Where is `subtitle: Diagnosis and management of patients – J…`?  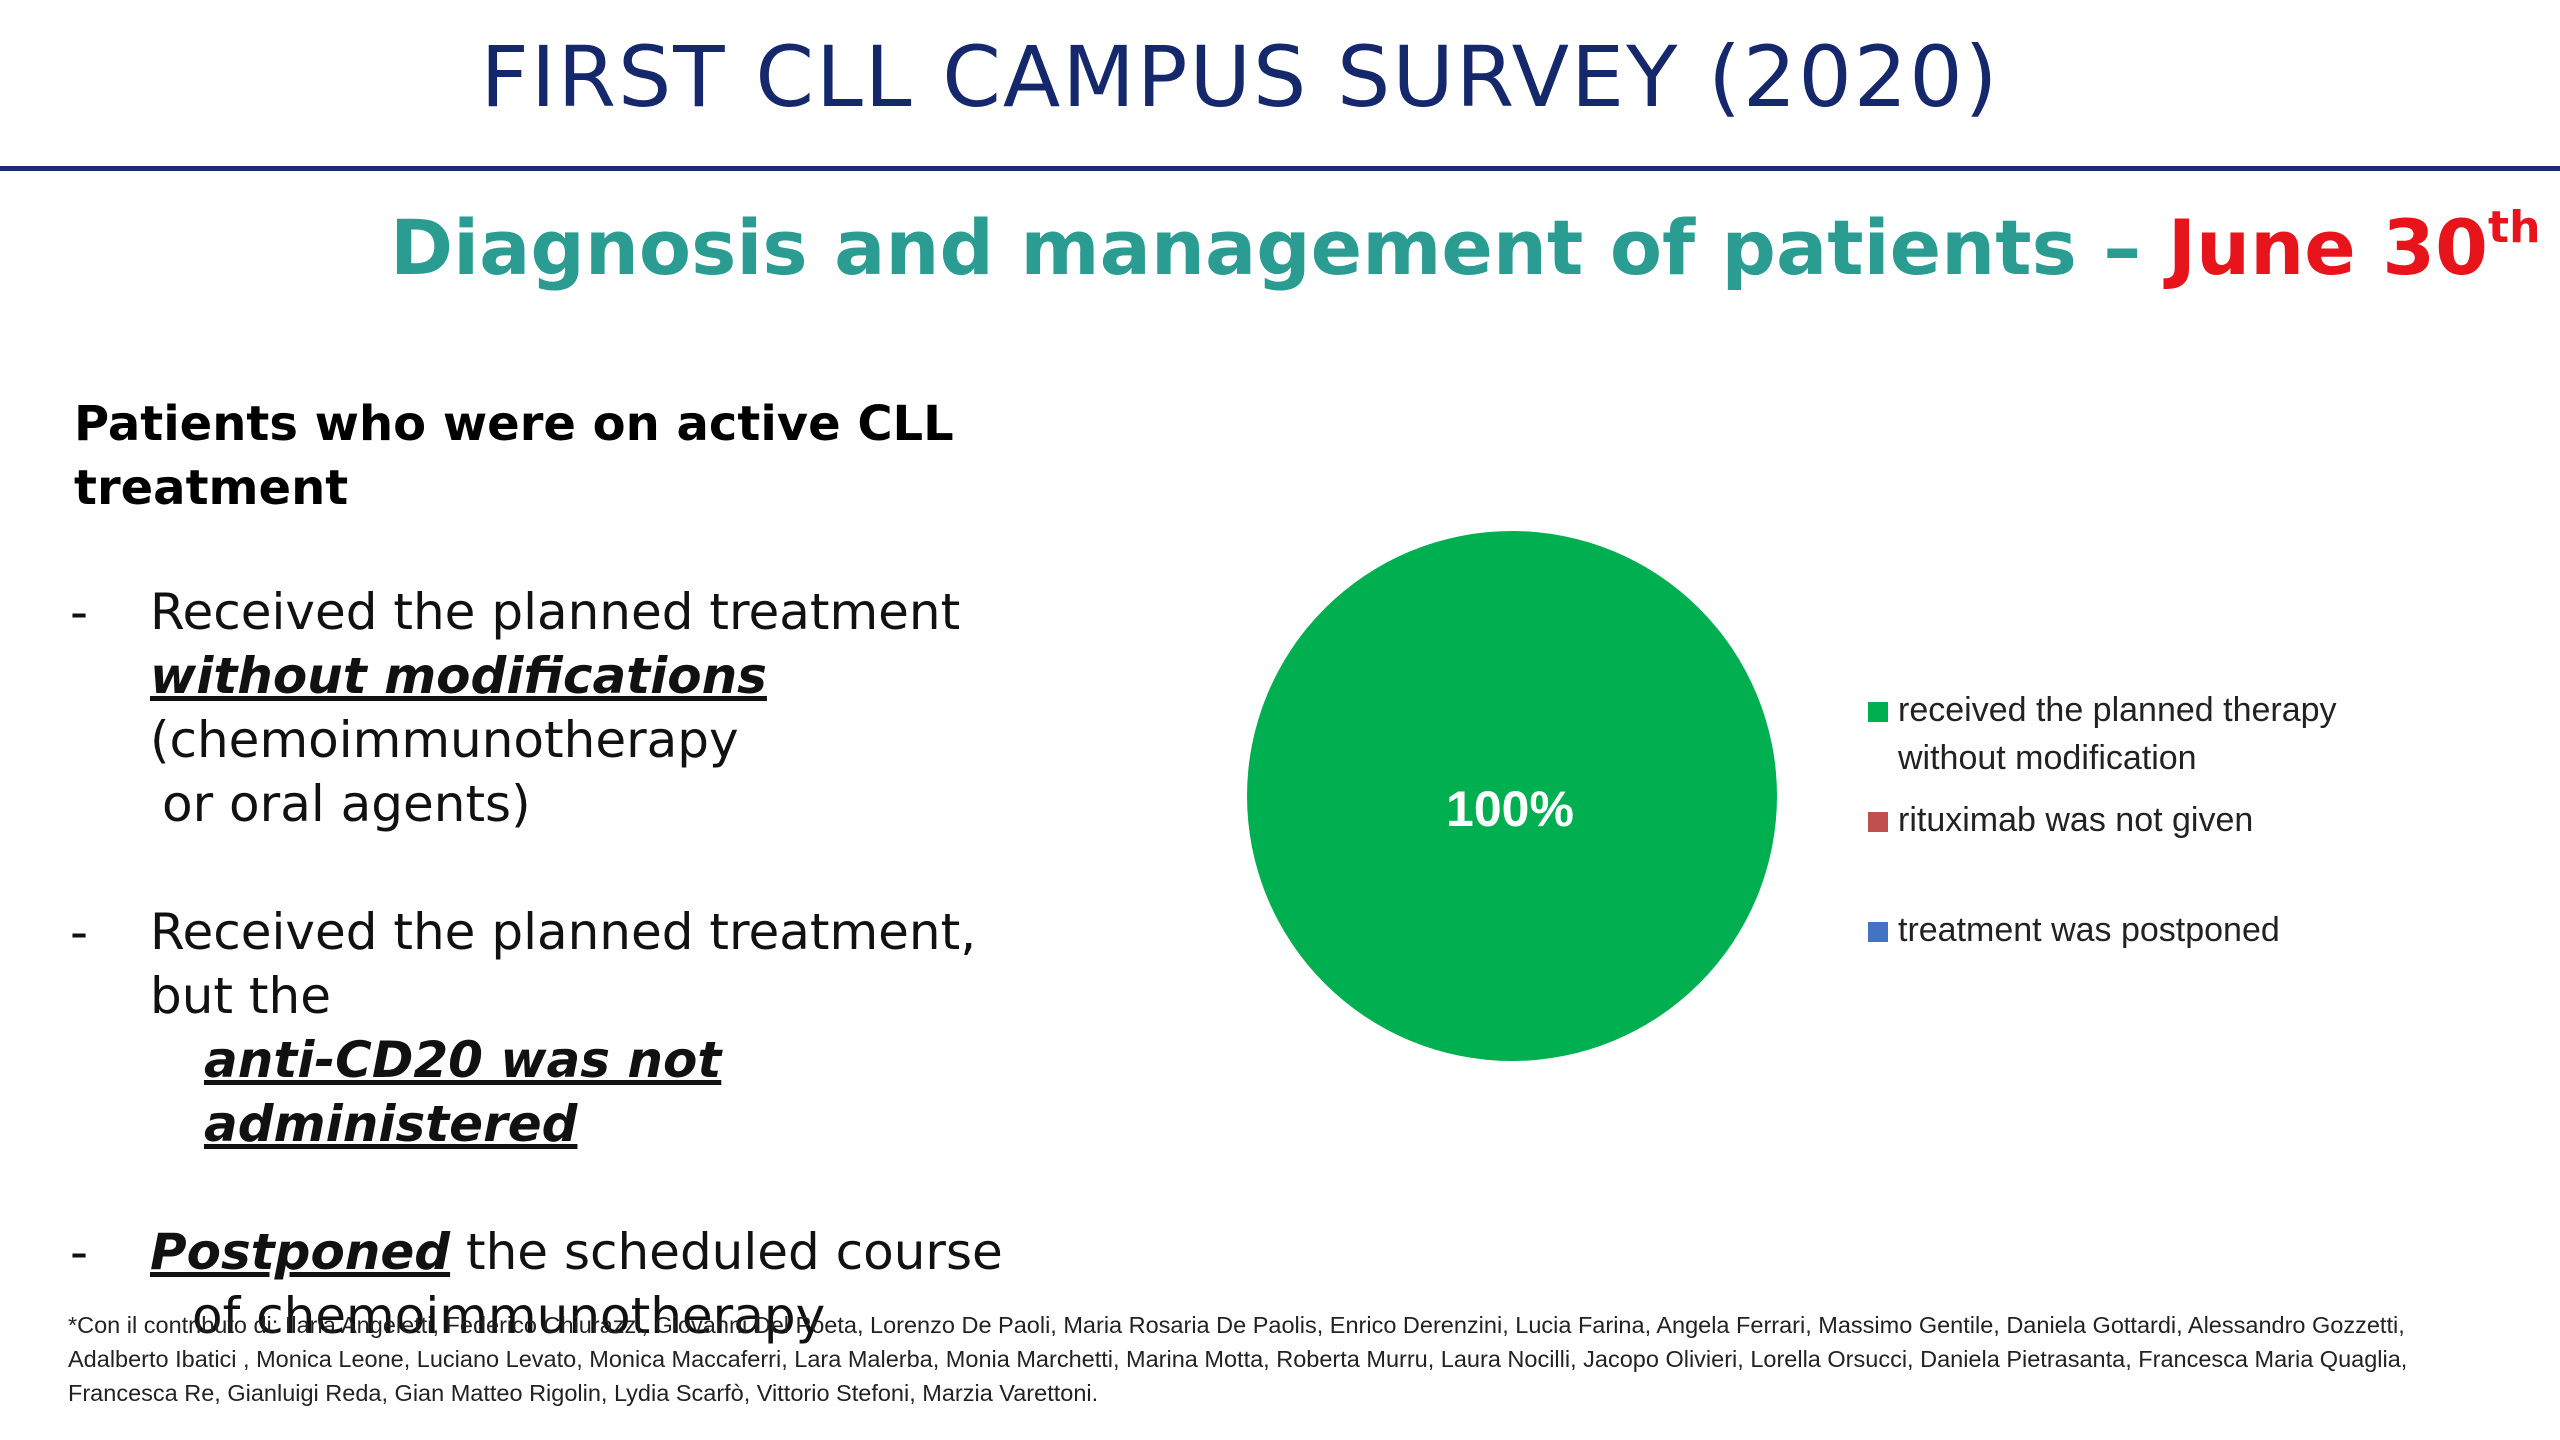 subtitle: Diagnosis and management of patients – J… is located at coordinates (1465, 248).